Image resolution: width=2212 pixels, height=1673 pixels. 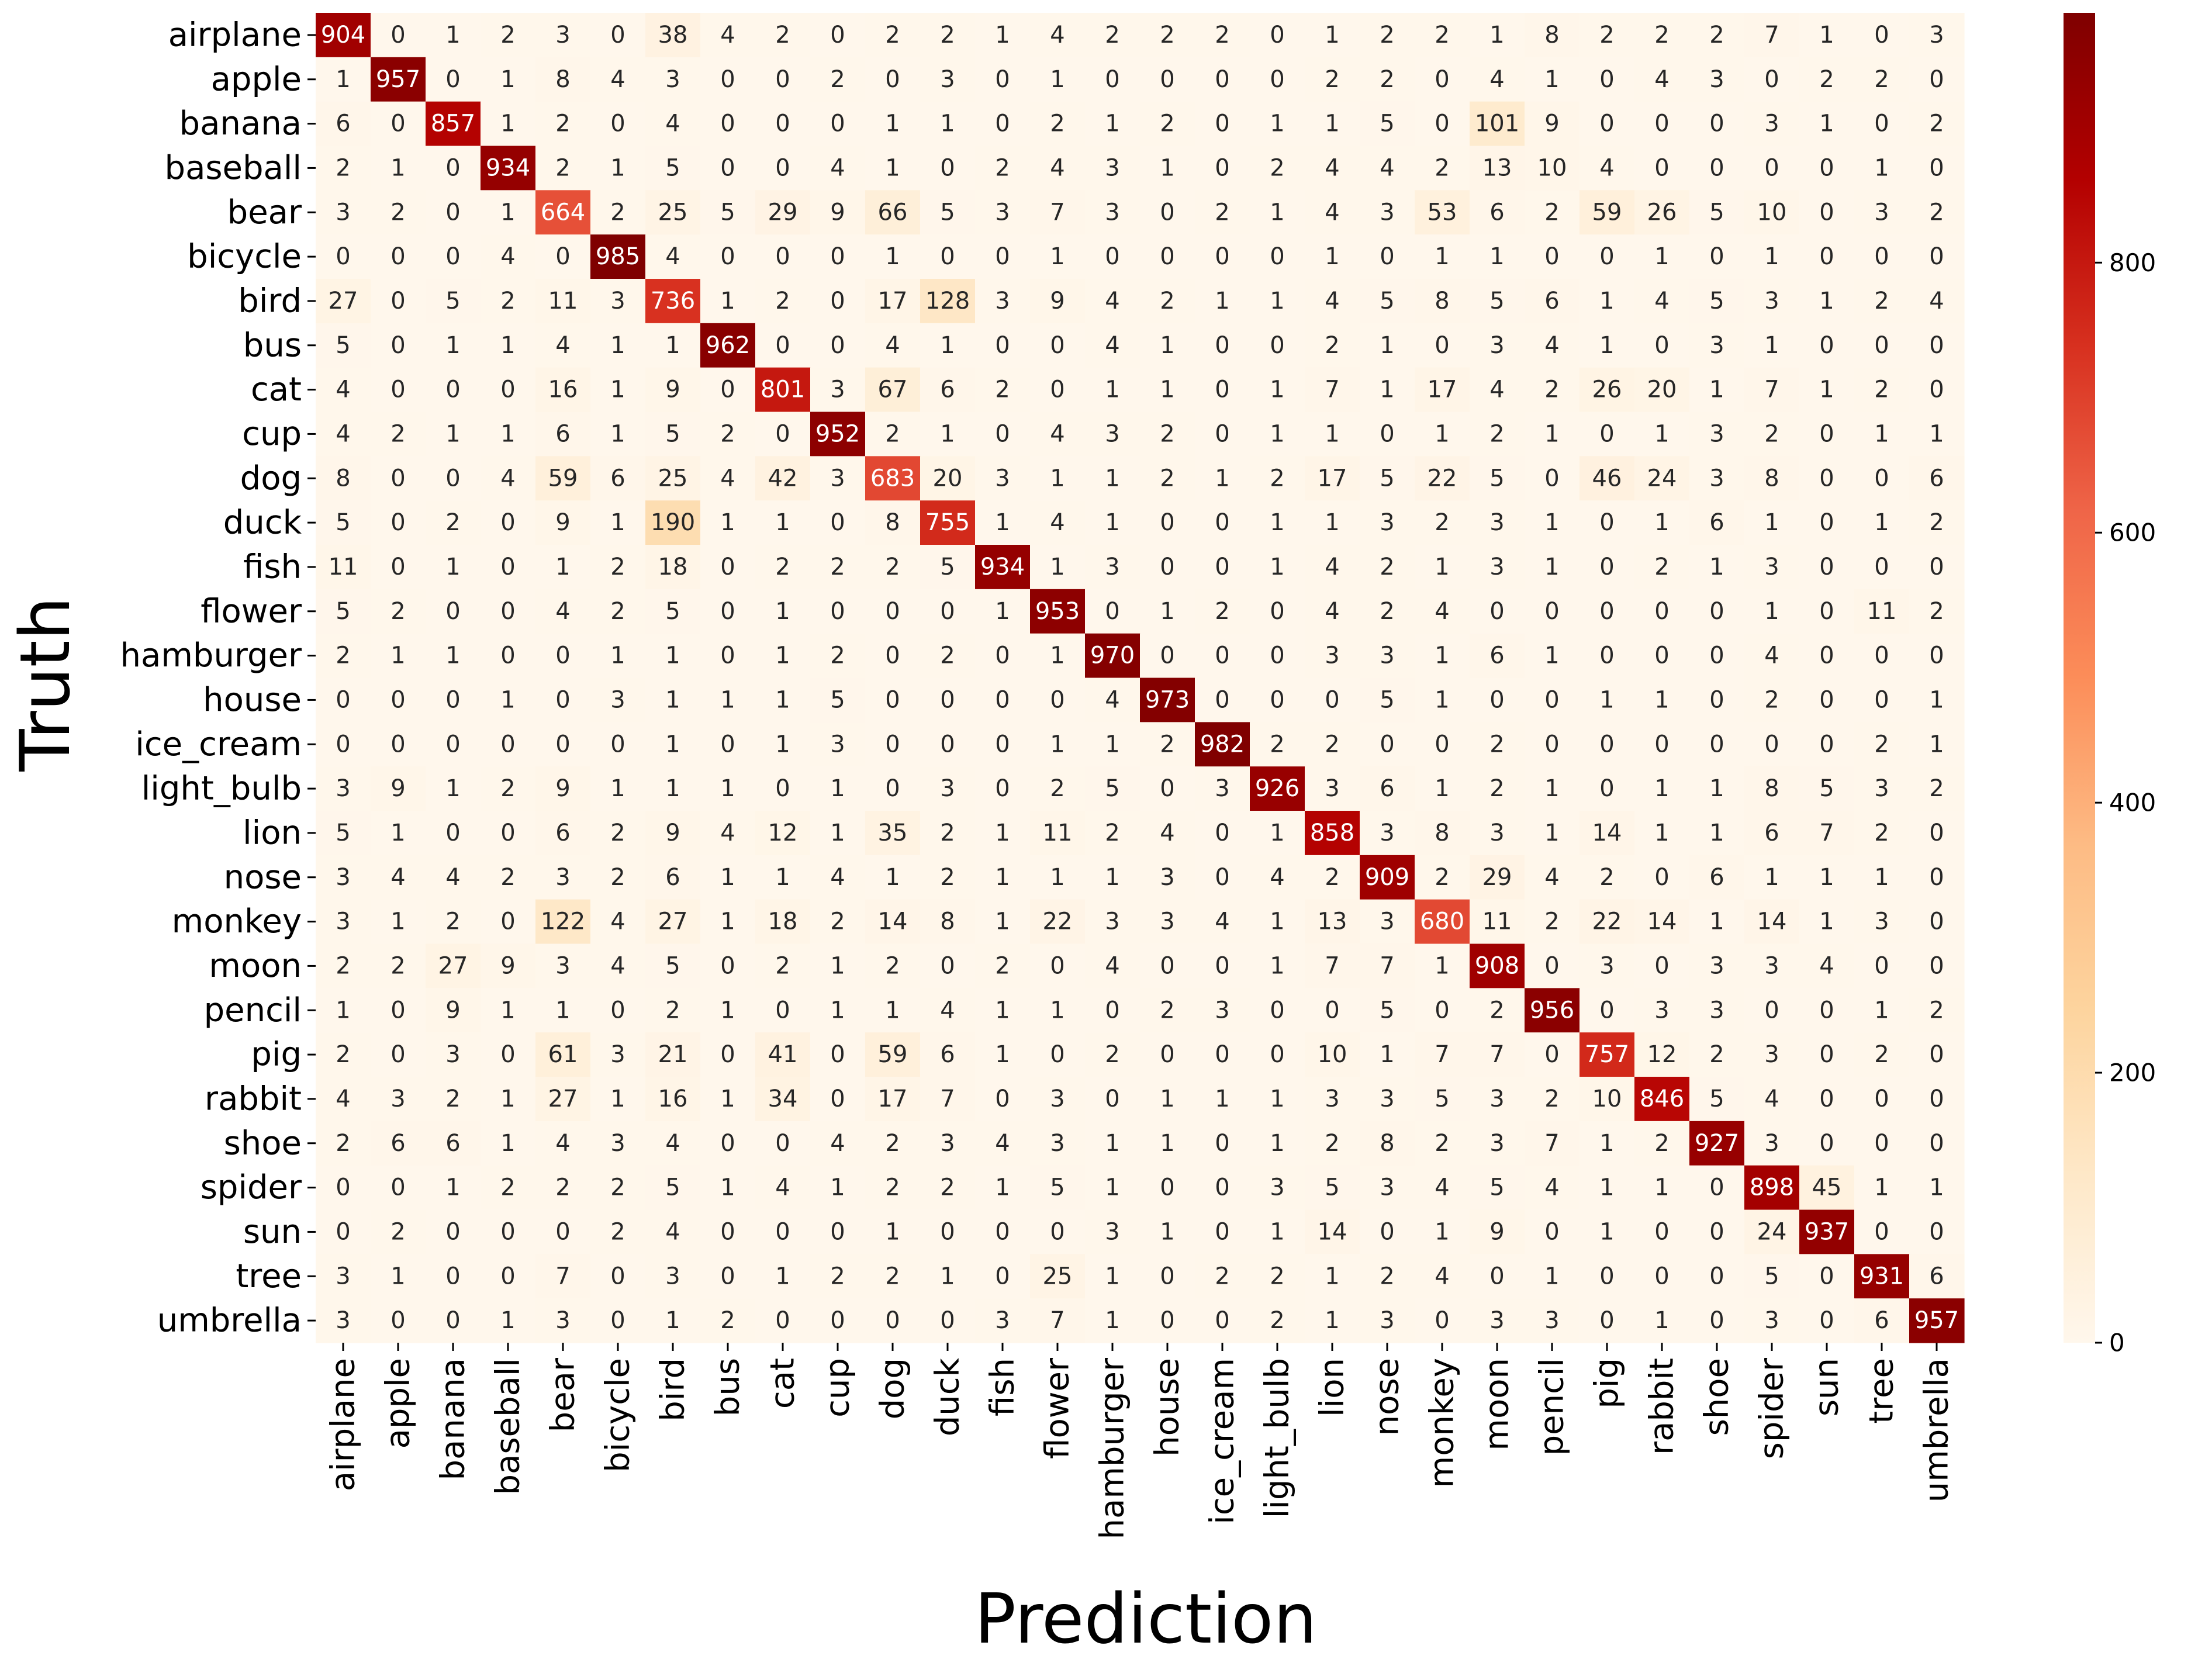 What do you see at coordinates (1551, 301) in the screenshot?
I see `cell-value-label: 6` at bounding box center [1551, 301].